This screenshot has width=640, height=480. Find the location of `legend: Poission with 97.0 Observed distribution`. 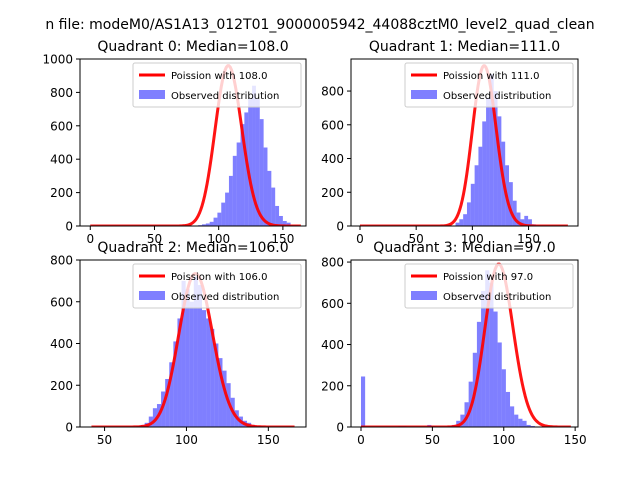

legend: Poission with 97.0 Observed distribution is located at coordinates (489, 286).